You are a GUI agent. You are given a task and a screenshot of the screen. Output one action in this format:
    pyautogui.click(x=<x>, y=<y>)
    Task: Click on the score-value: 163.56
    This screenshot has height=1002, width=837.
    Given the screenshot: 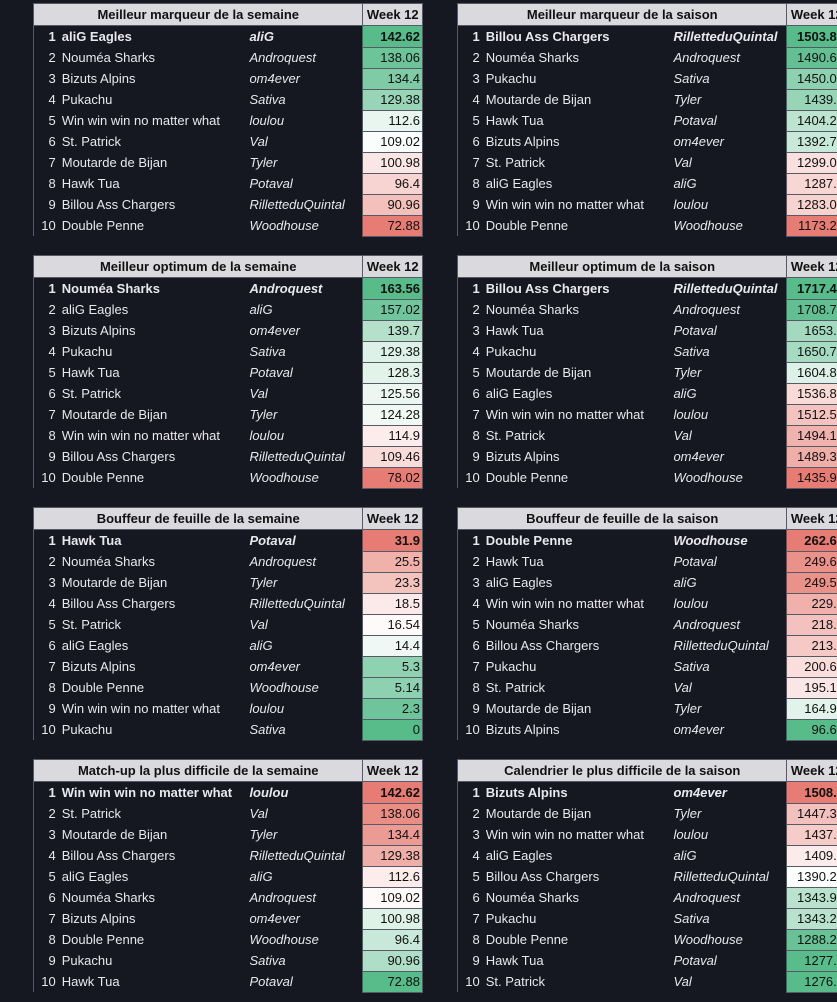 What is the action you would take?
    pyautogui.click(x=392, y=288)
    